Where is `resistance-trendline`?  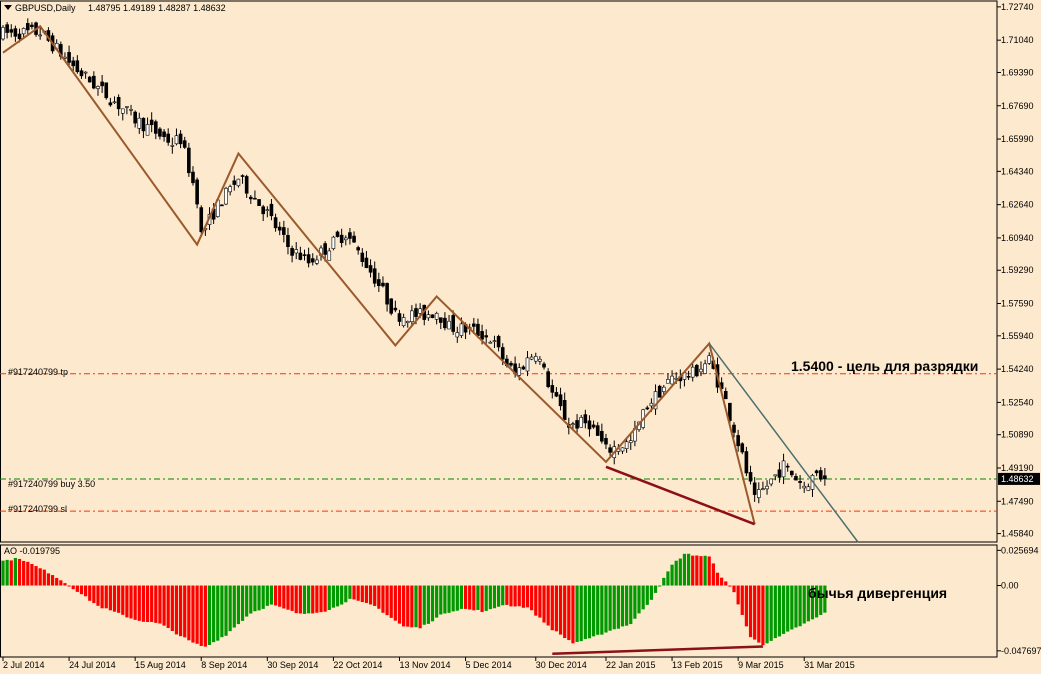
resistance-trendline is located at coordinates (783, 443).